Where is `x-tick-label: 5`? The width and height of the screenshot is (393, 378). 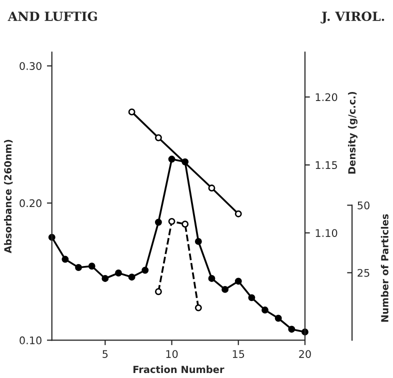
x-tick-label: 5 is located at coordinates (105, 354).